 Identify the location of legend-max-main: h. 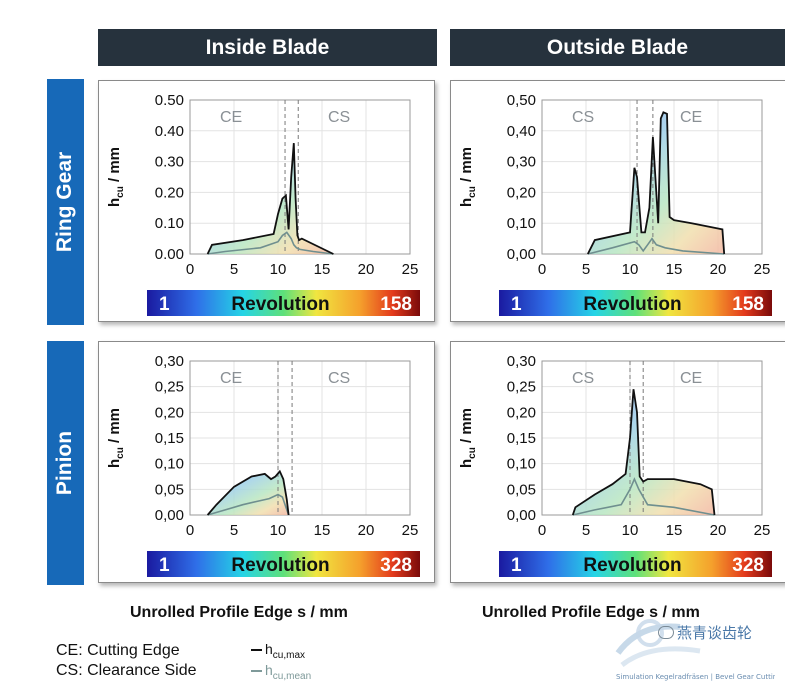
(269, 649).